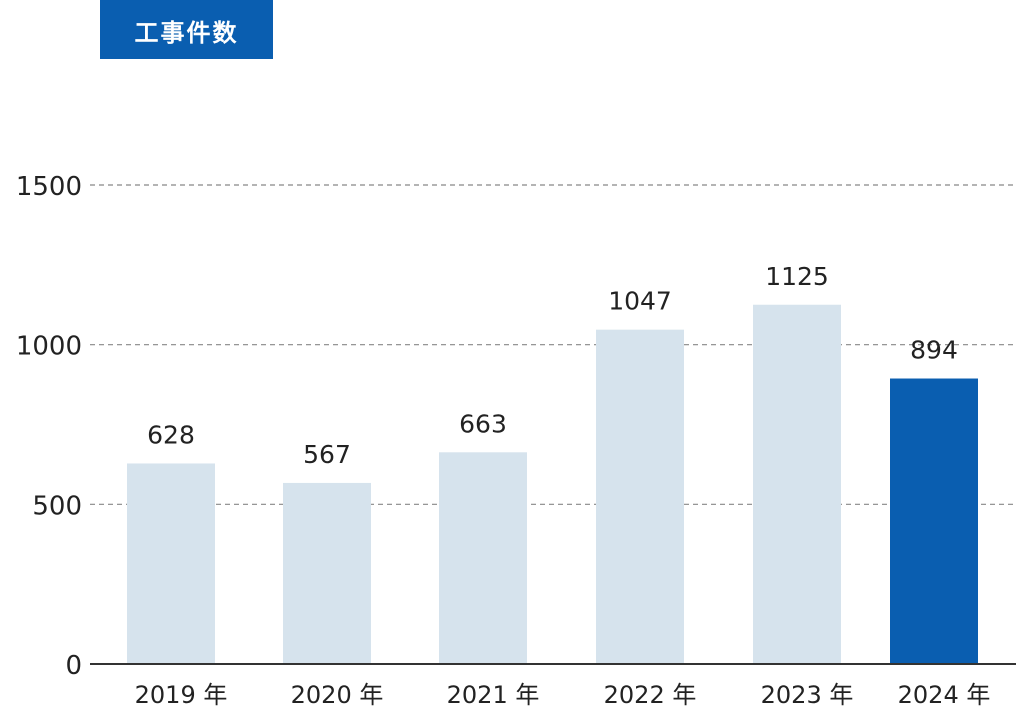 Image resolution: width=1016 pixels, height=720 pixels. Describe the element at coordinates (73, 666) in the screenshot. I see `y-tick-label-0: 0` at that location.